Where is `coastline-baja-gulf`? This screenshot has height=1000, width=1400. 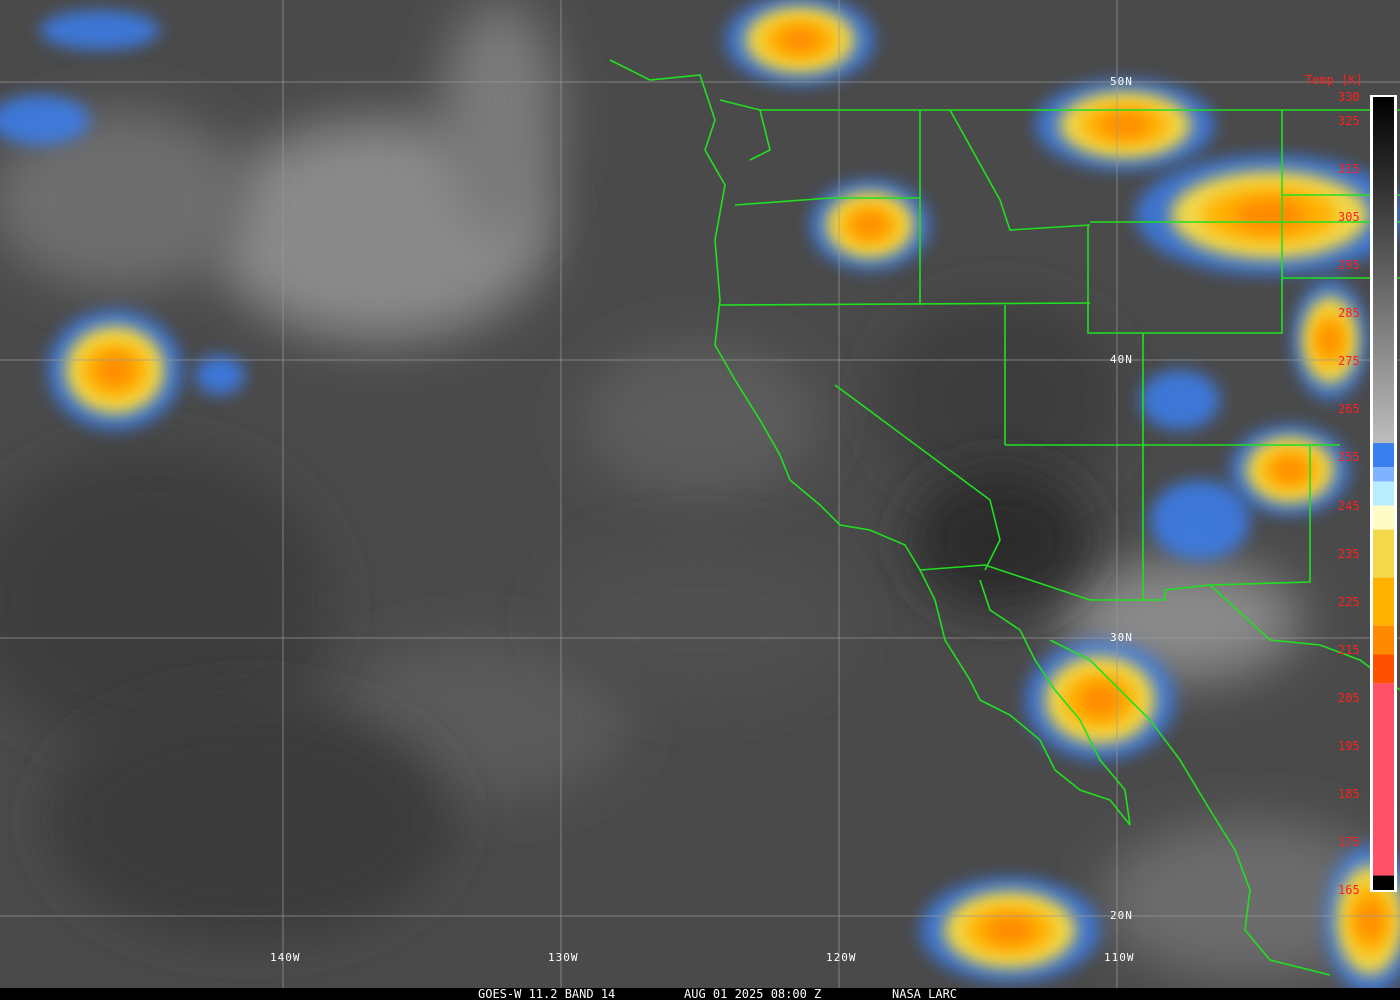 coastline-baja-gulf is located at coordinates (1055, 702).